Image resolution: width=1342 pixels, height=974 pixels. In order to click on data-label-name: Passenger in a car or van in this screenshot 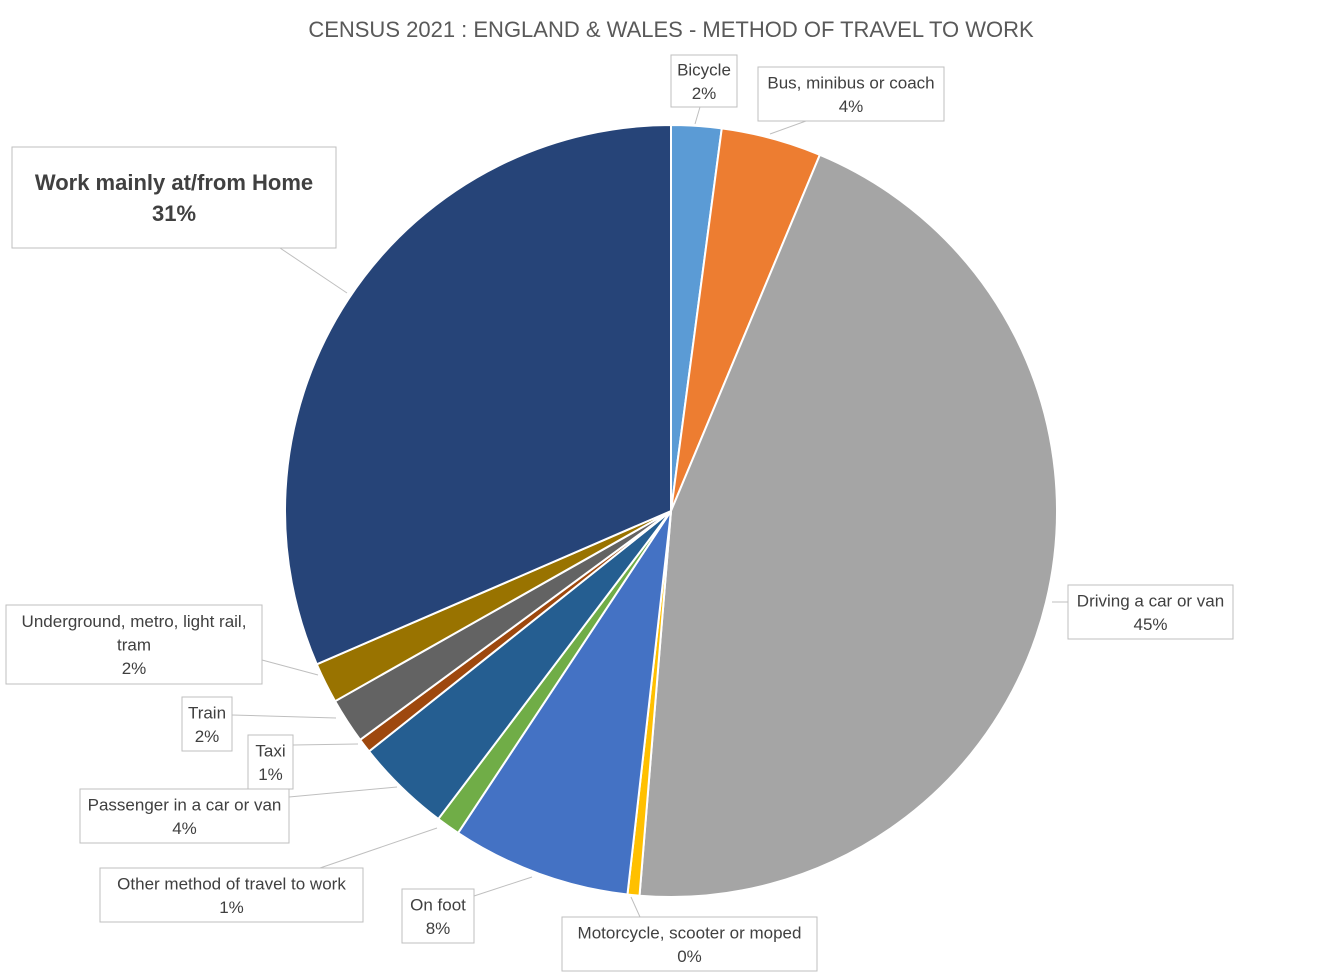, I will do `click(185, 804)`.